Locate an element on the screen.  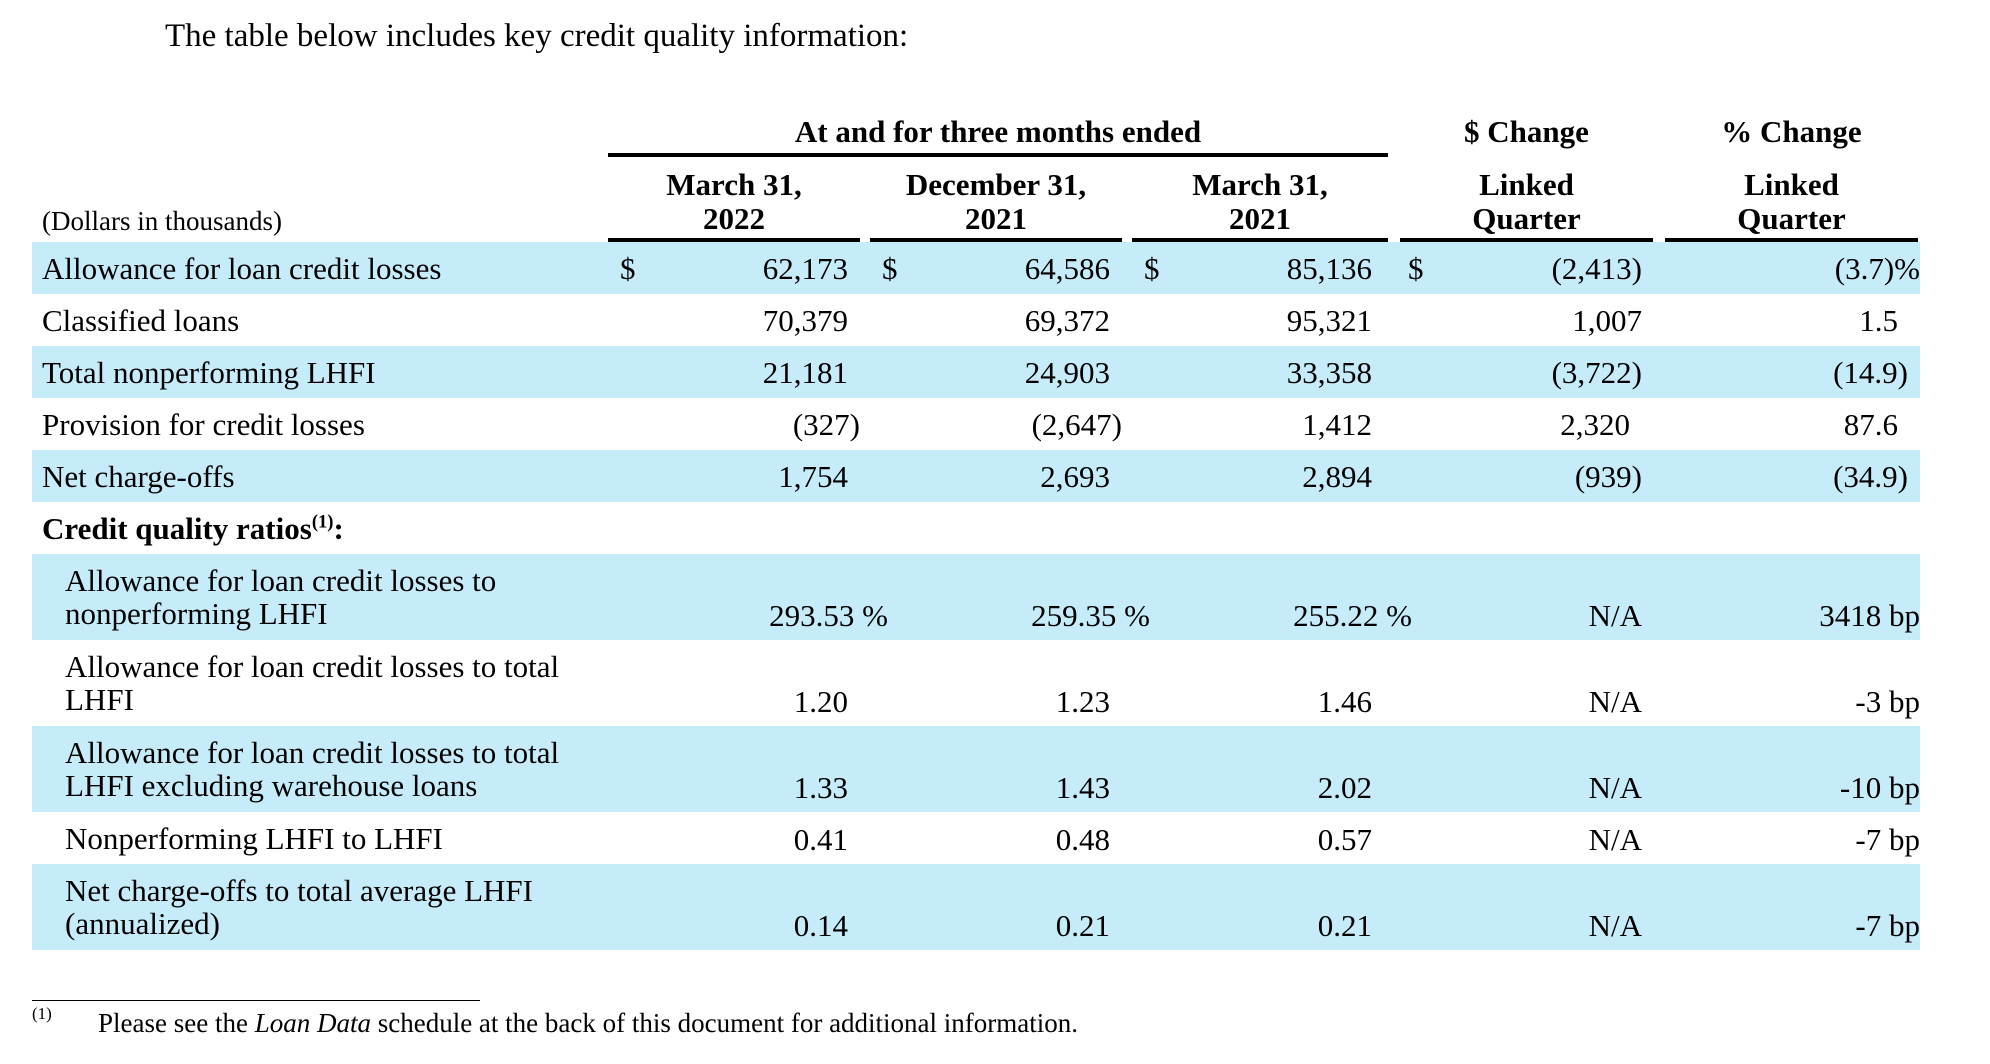
value-pct-change: 87.6 is located at coordinates (1870, 424).